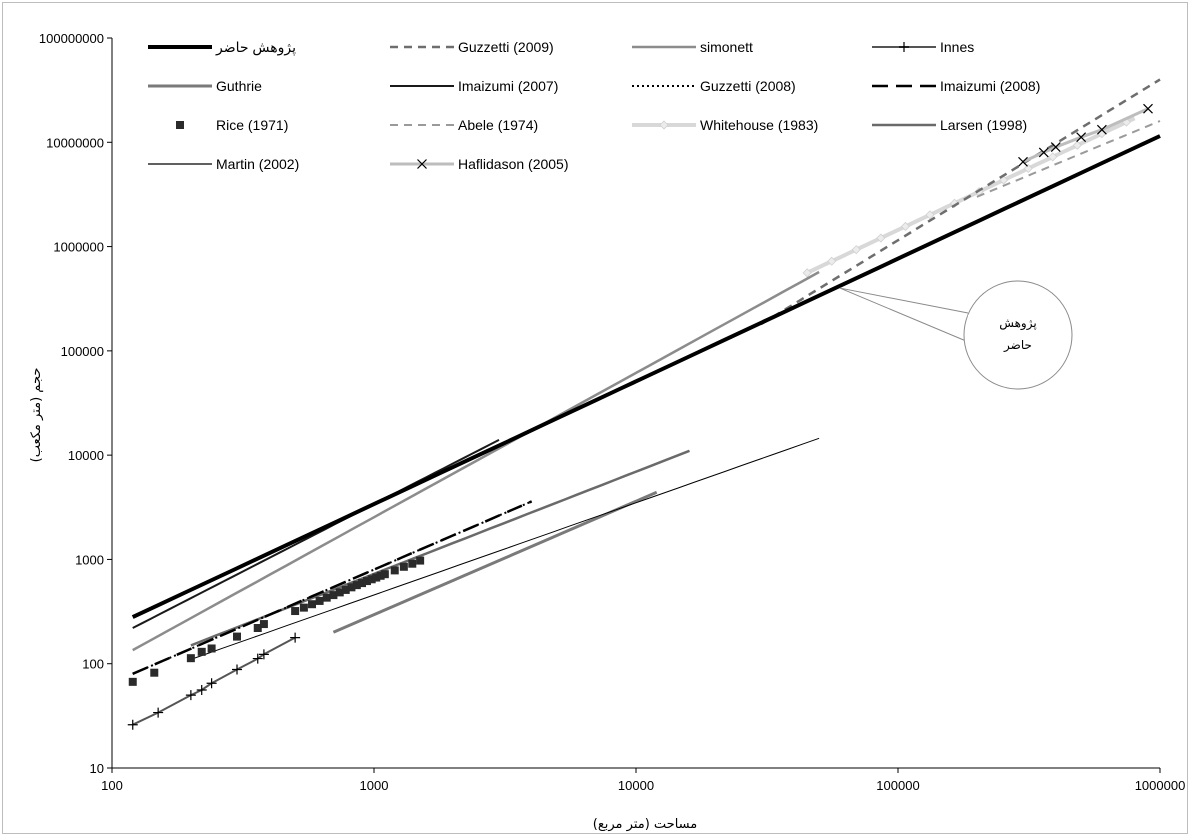  I want to click on legend-label: Abele (1974), so click(498, 125).